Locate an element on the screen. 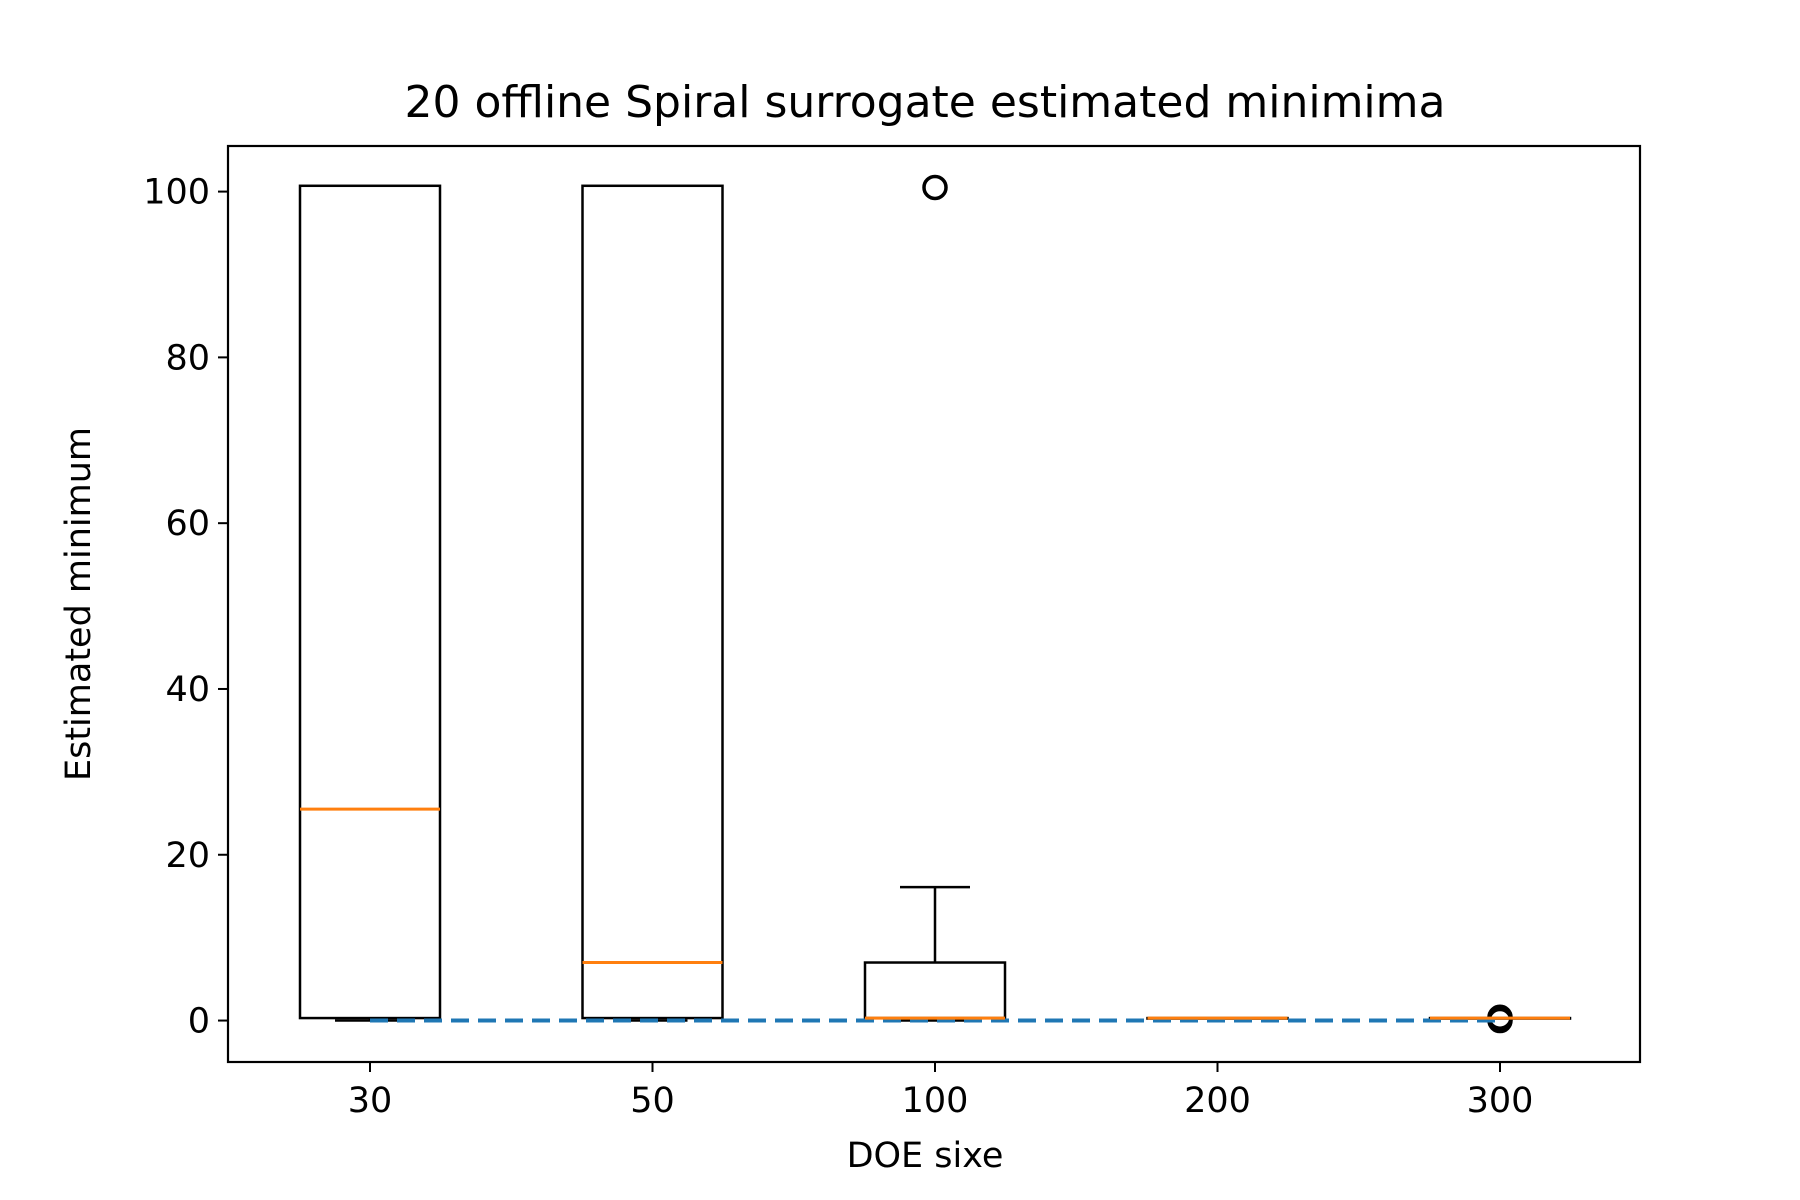  x-tick-label-30: 30 is located at coordinates (370, 1101).